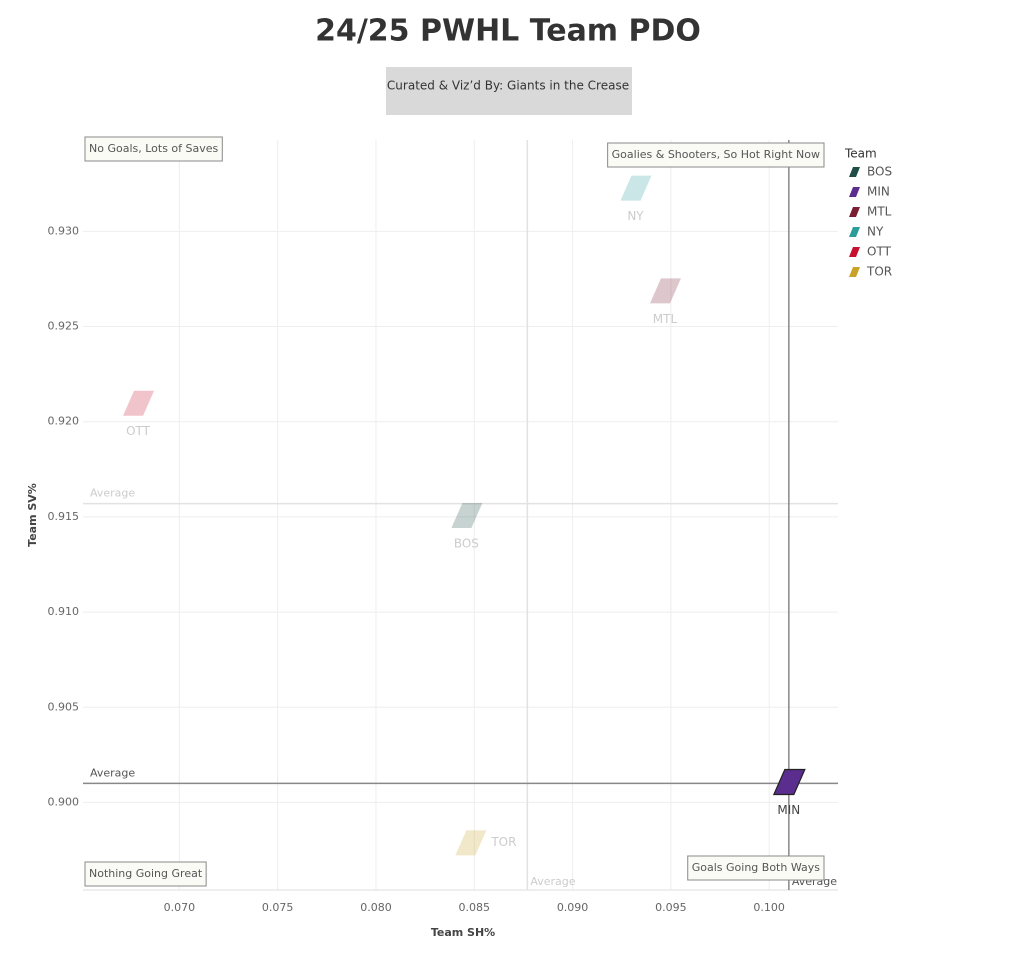 This screenshot has width=1015, height=967. I want to click on data-label: OTT, so click(138, 431).